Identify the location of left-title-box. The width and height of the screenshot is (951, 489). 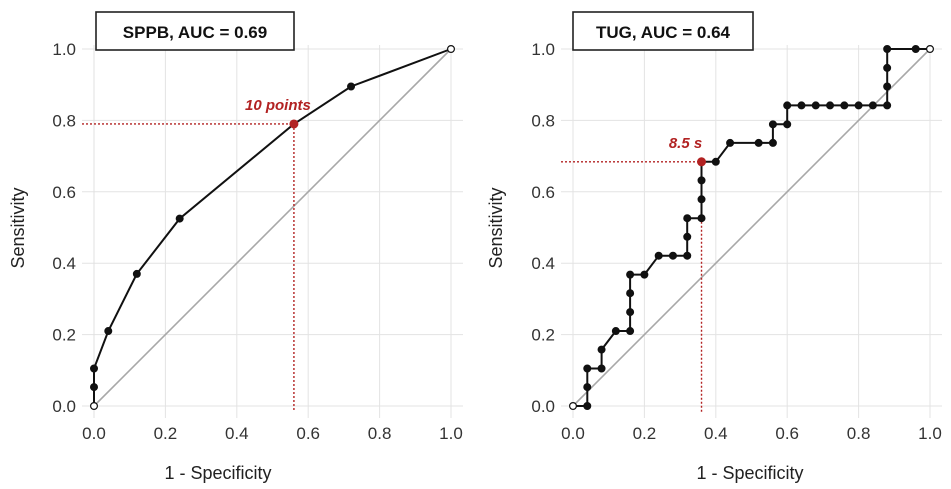
(195, 31).